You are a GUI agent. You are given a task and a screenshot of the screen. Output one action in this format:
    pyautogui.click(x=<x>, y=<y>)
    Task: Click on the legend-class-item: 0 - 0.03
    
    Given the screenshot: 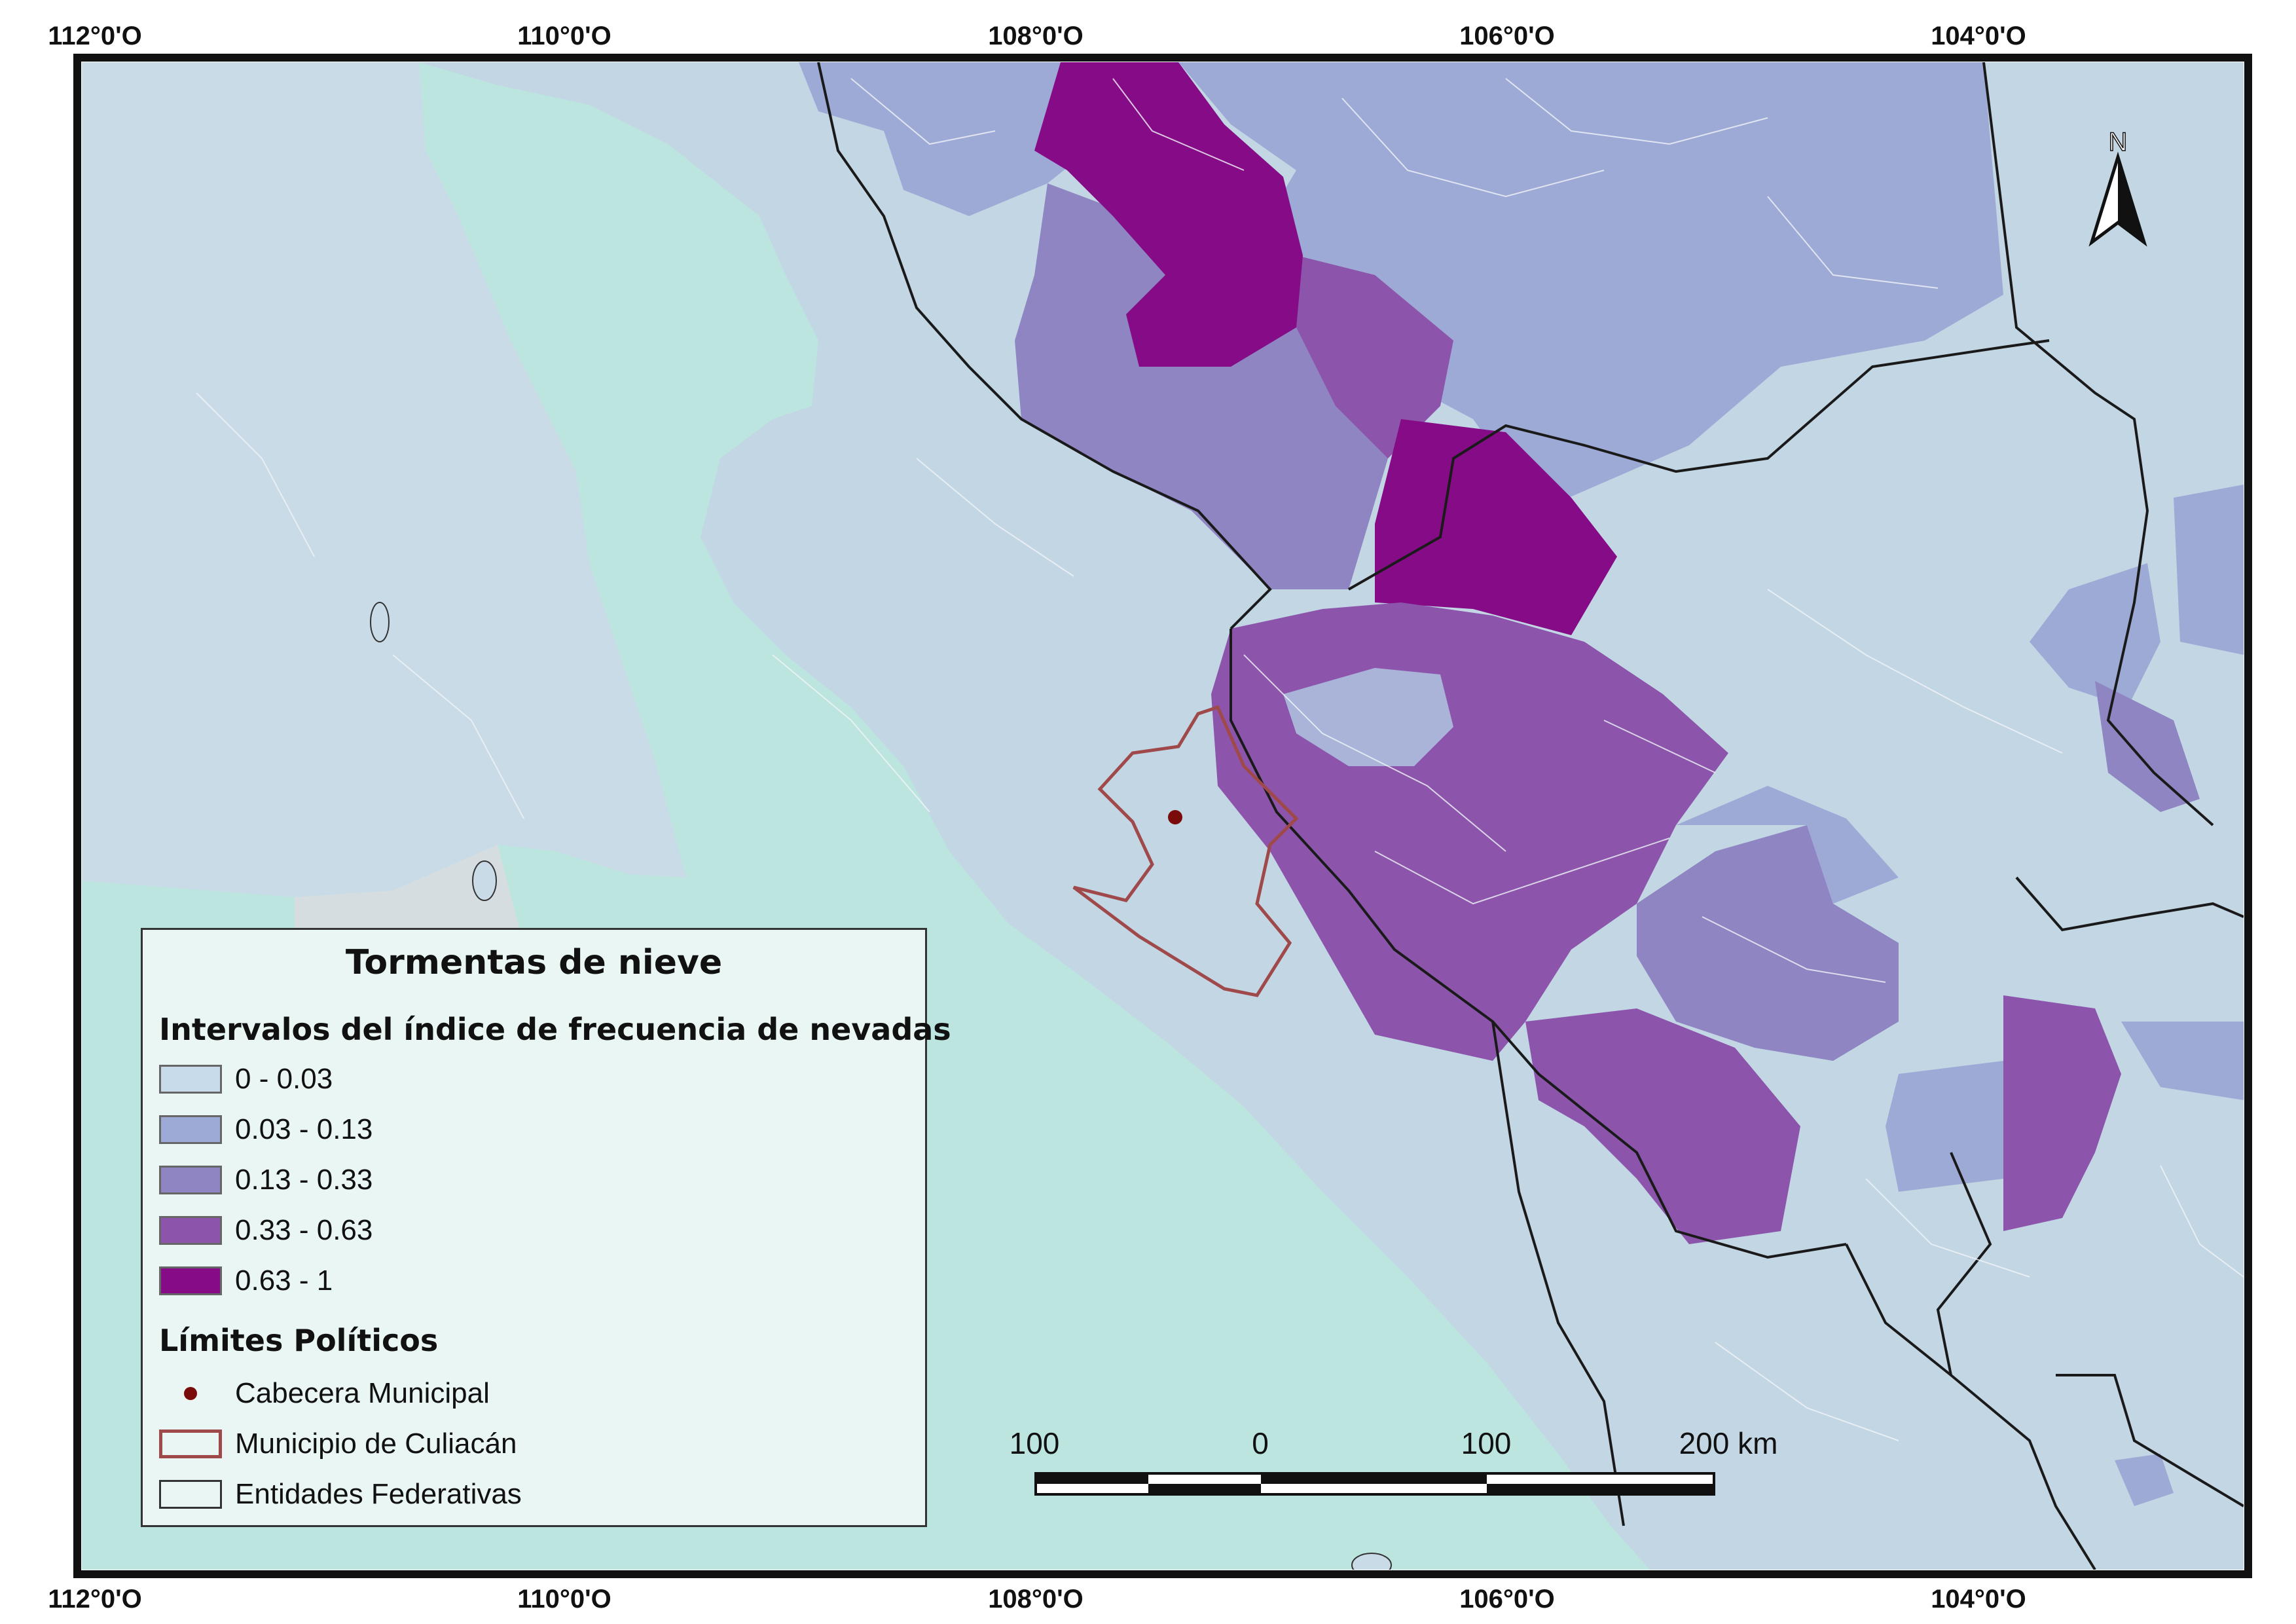 What is the action you would take?
    pyautogui.click(x=246, y=1079)
    